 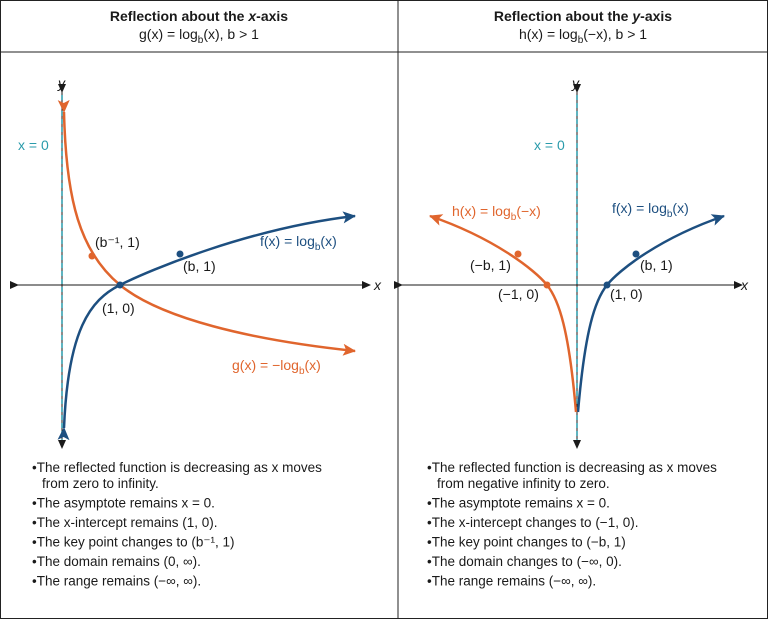 I want to click on point-label: (b⁻¹, 1), so click(x=117, y=242).